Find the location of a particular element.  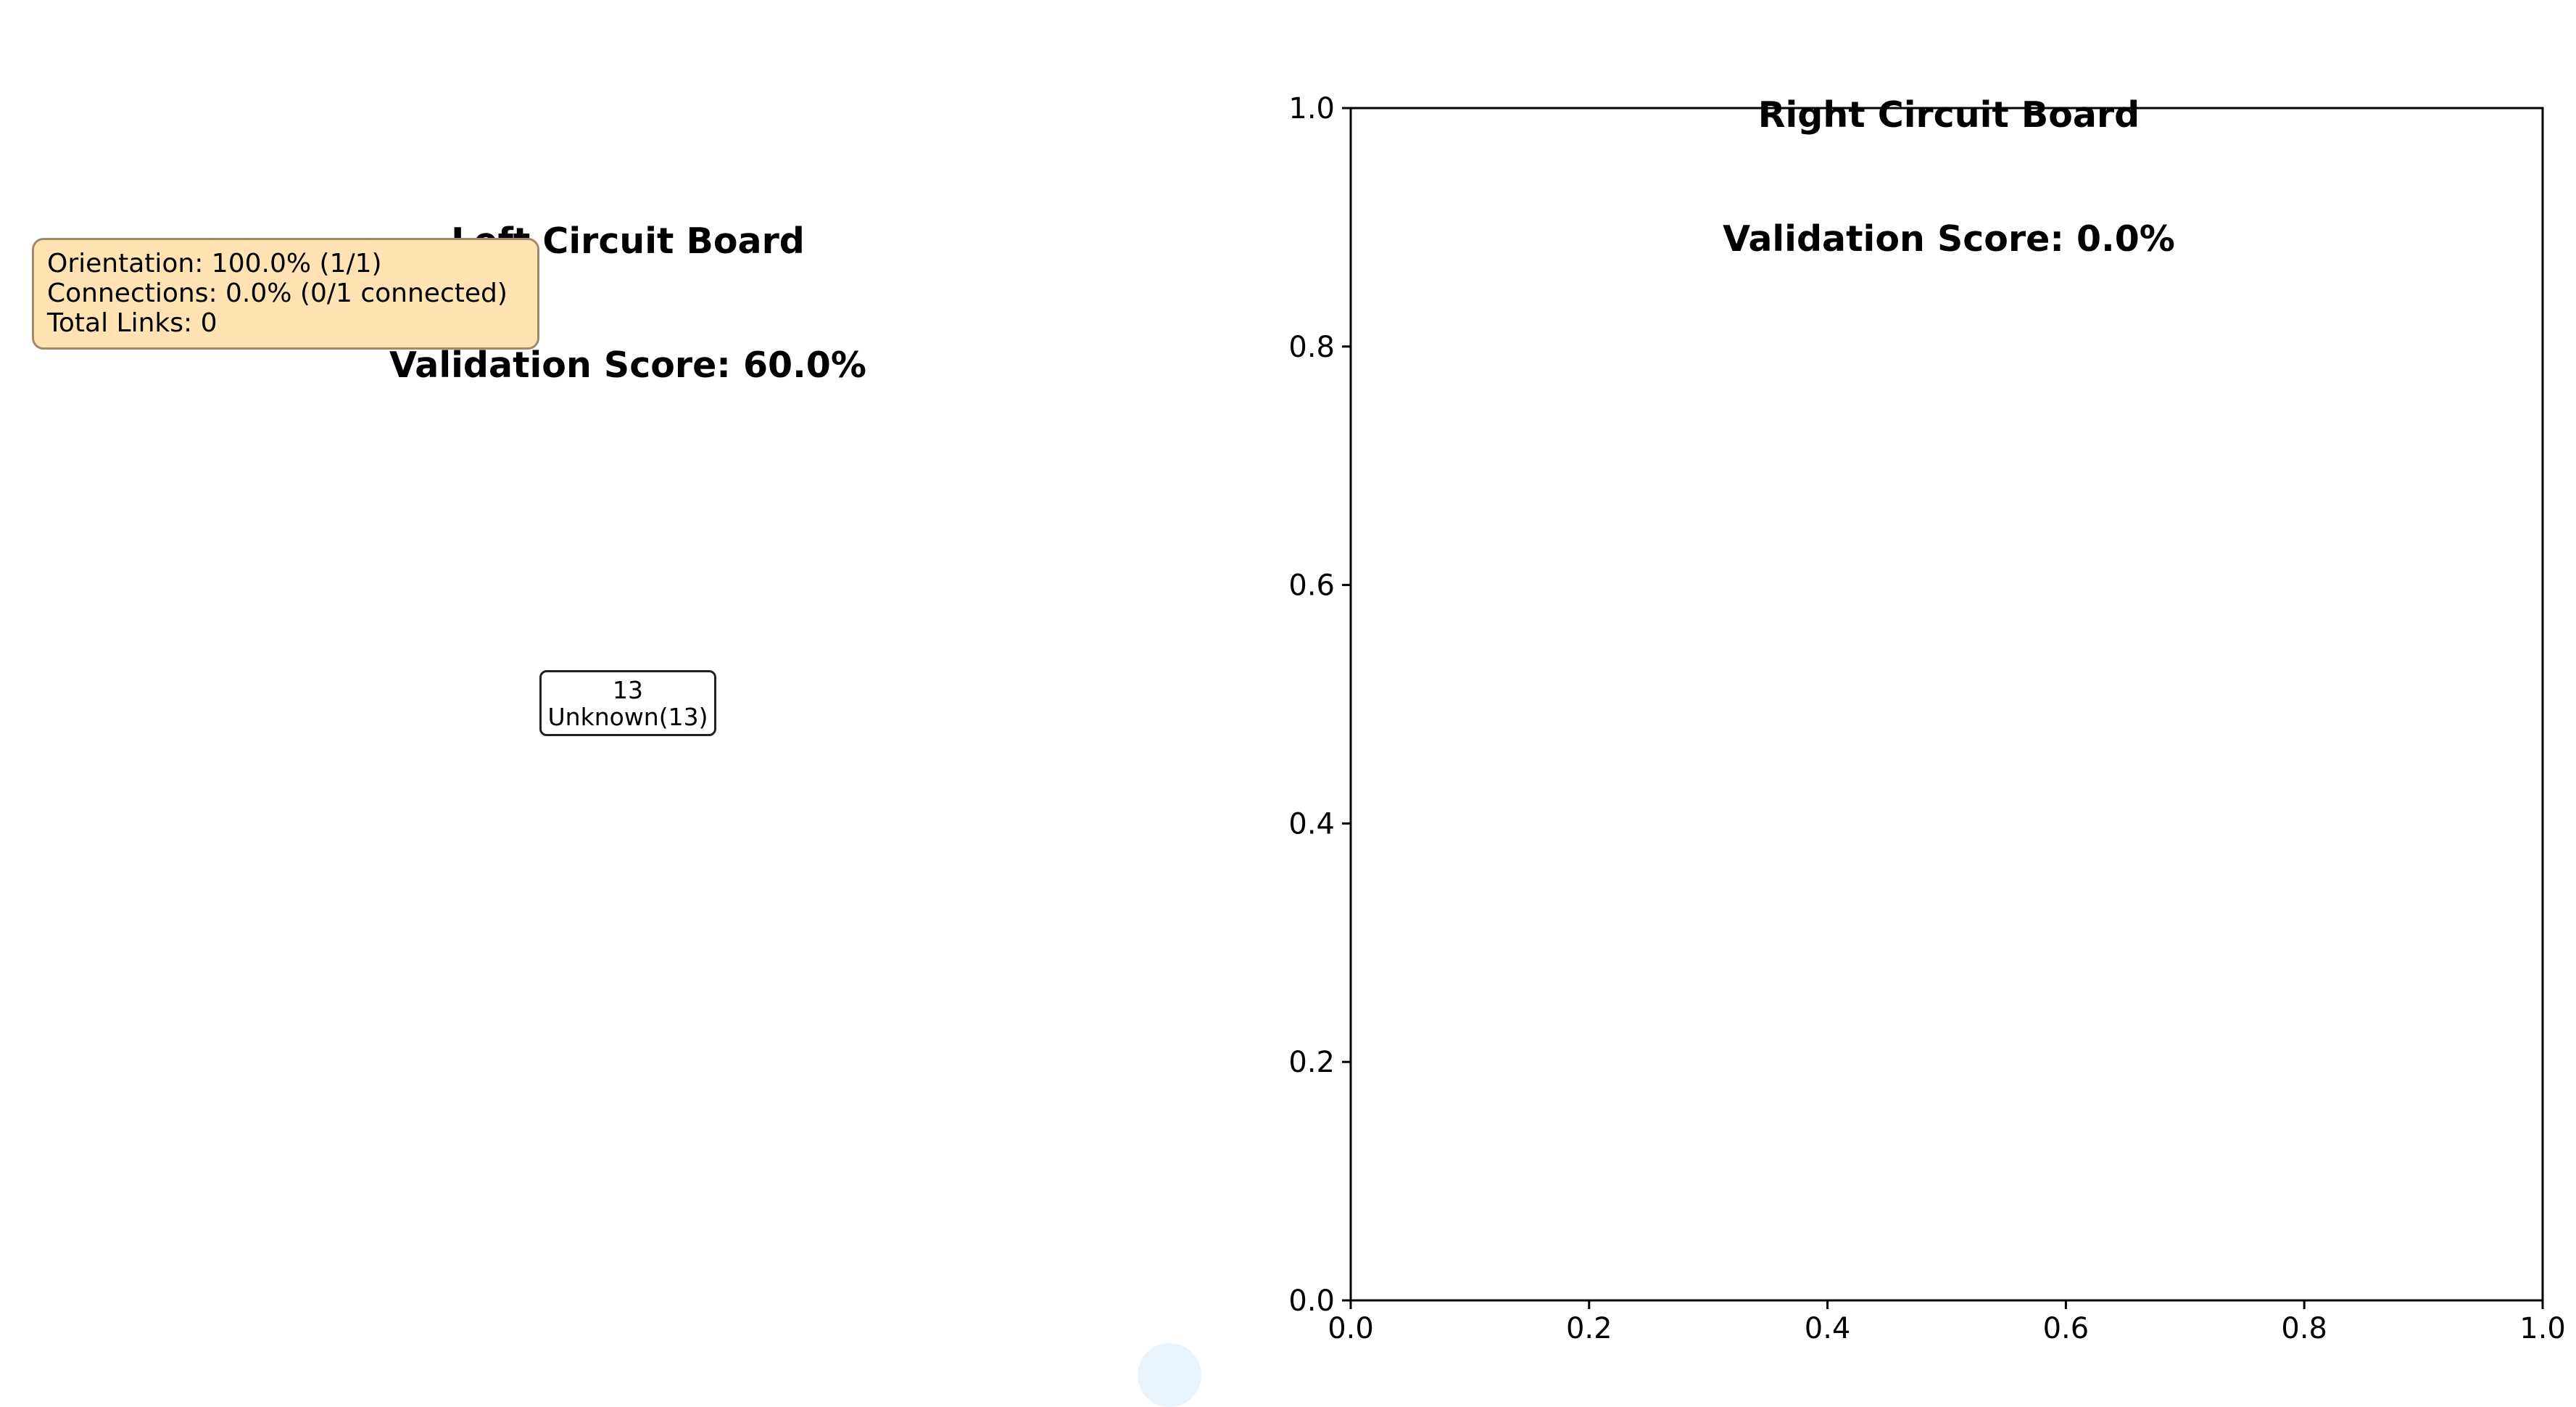

y-tick-label: 0.4 is located at coordinates (1312, 824).